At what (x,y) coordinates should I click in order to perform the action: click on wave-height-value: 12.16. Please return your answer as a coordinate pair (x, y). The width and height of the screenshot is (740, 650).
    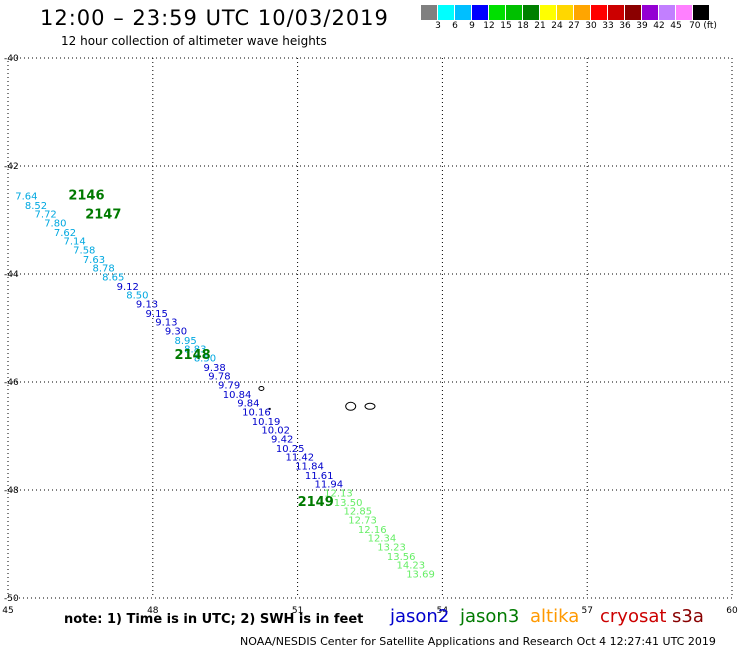
    Looking at the image, I should click on (372, 530).